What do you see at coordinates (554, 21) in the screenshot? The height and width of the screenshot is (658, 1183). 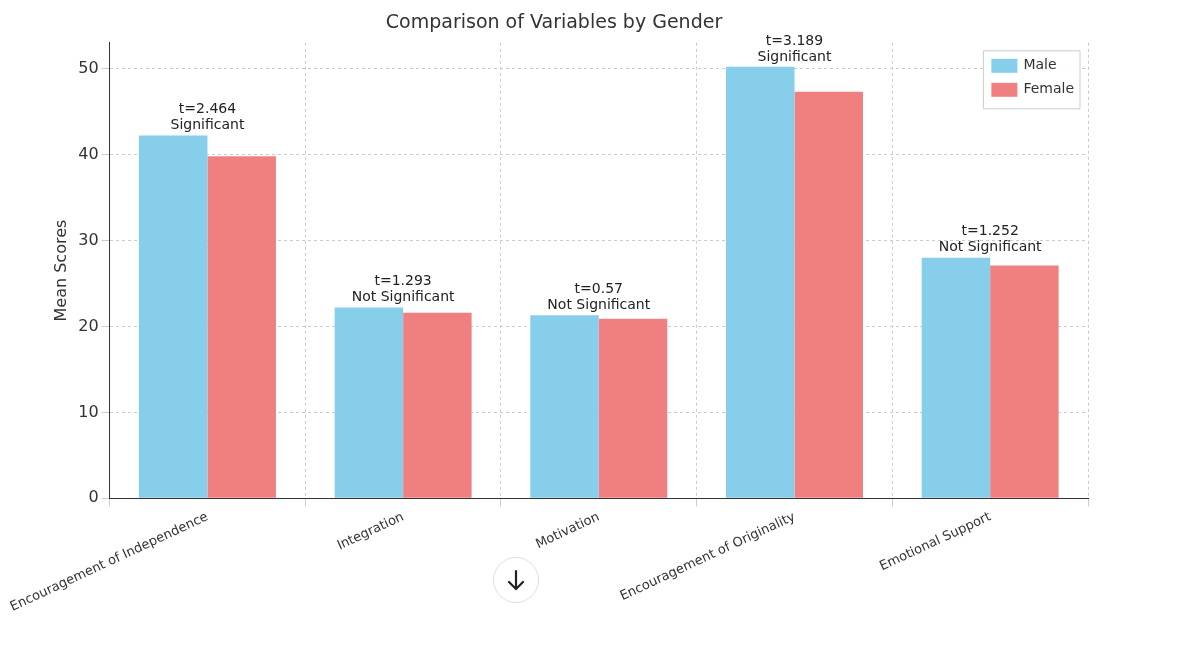 I see `chart-title: Comparison of Variables by Gender` at bounding box center [554, 21].